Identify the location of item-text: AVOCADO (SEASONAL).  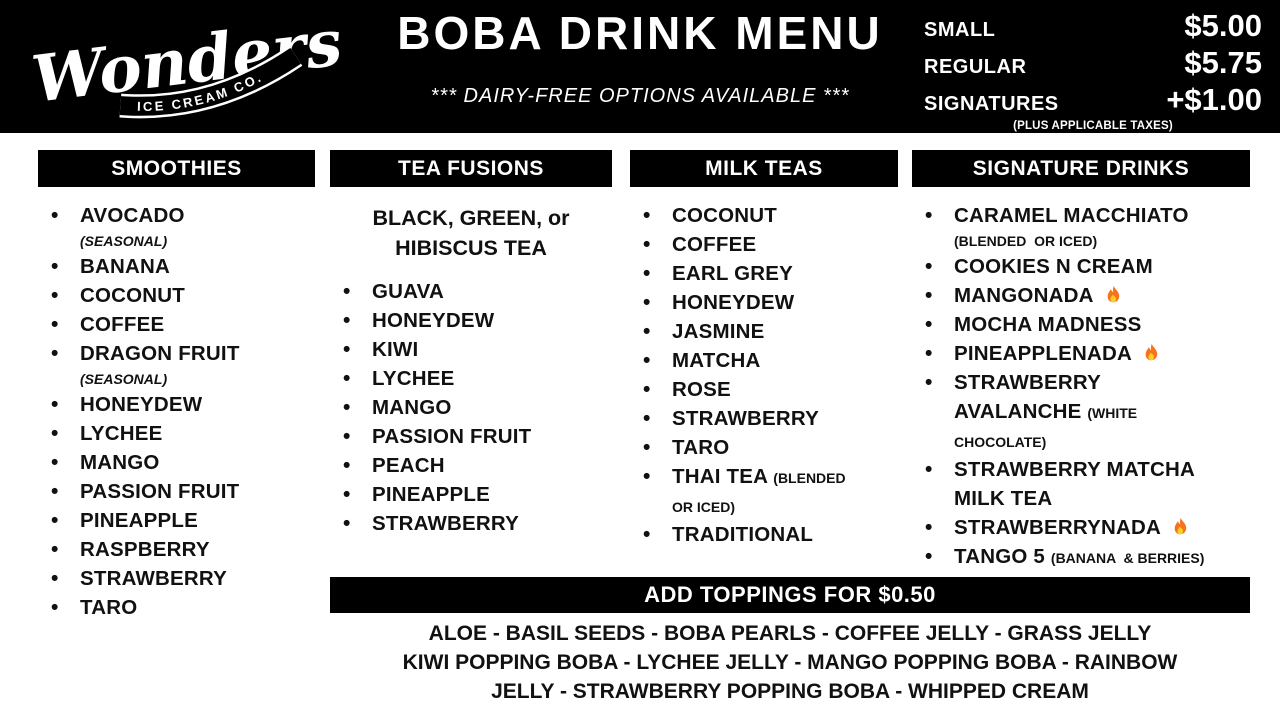
(197, 226).